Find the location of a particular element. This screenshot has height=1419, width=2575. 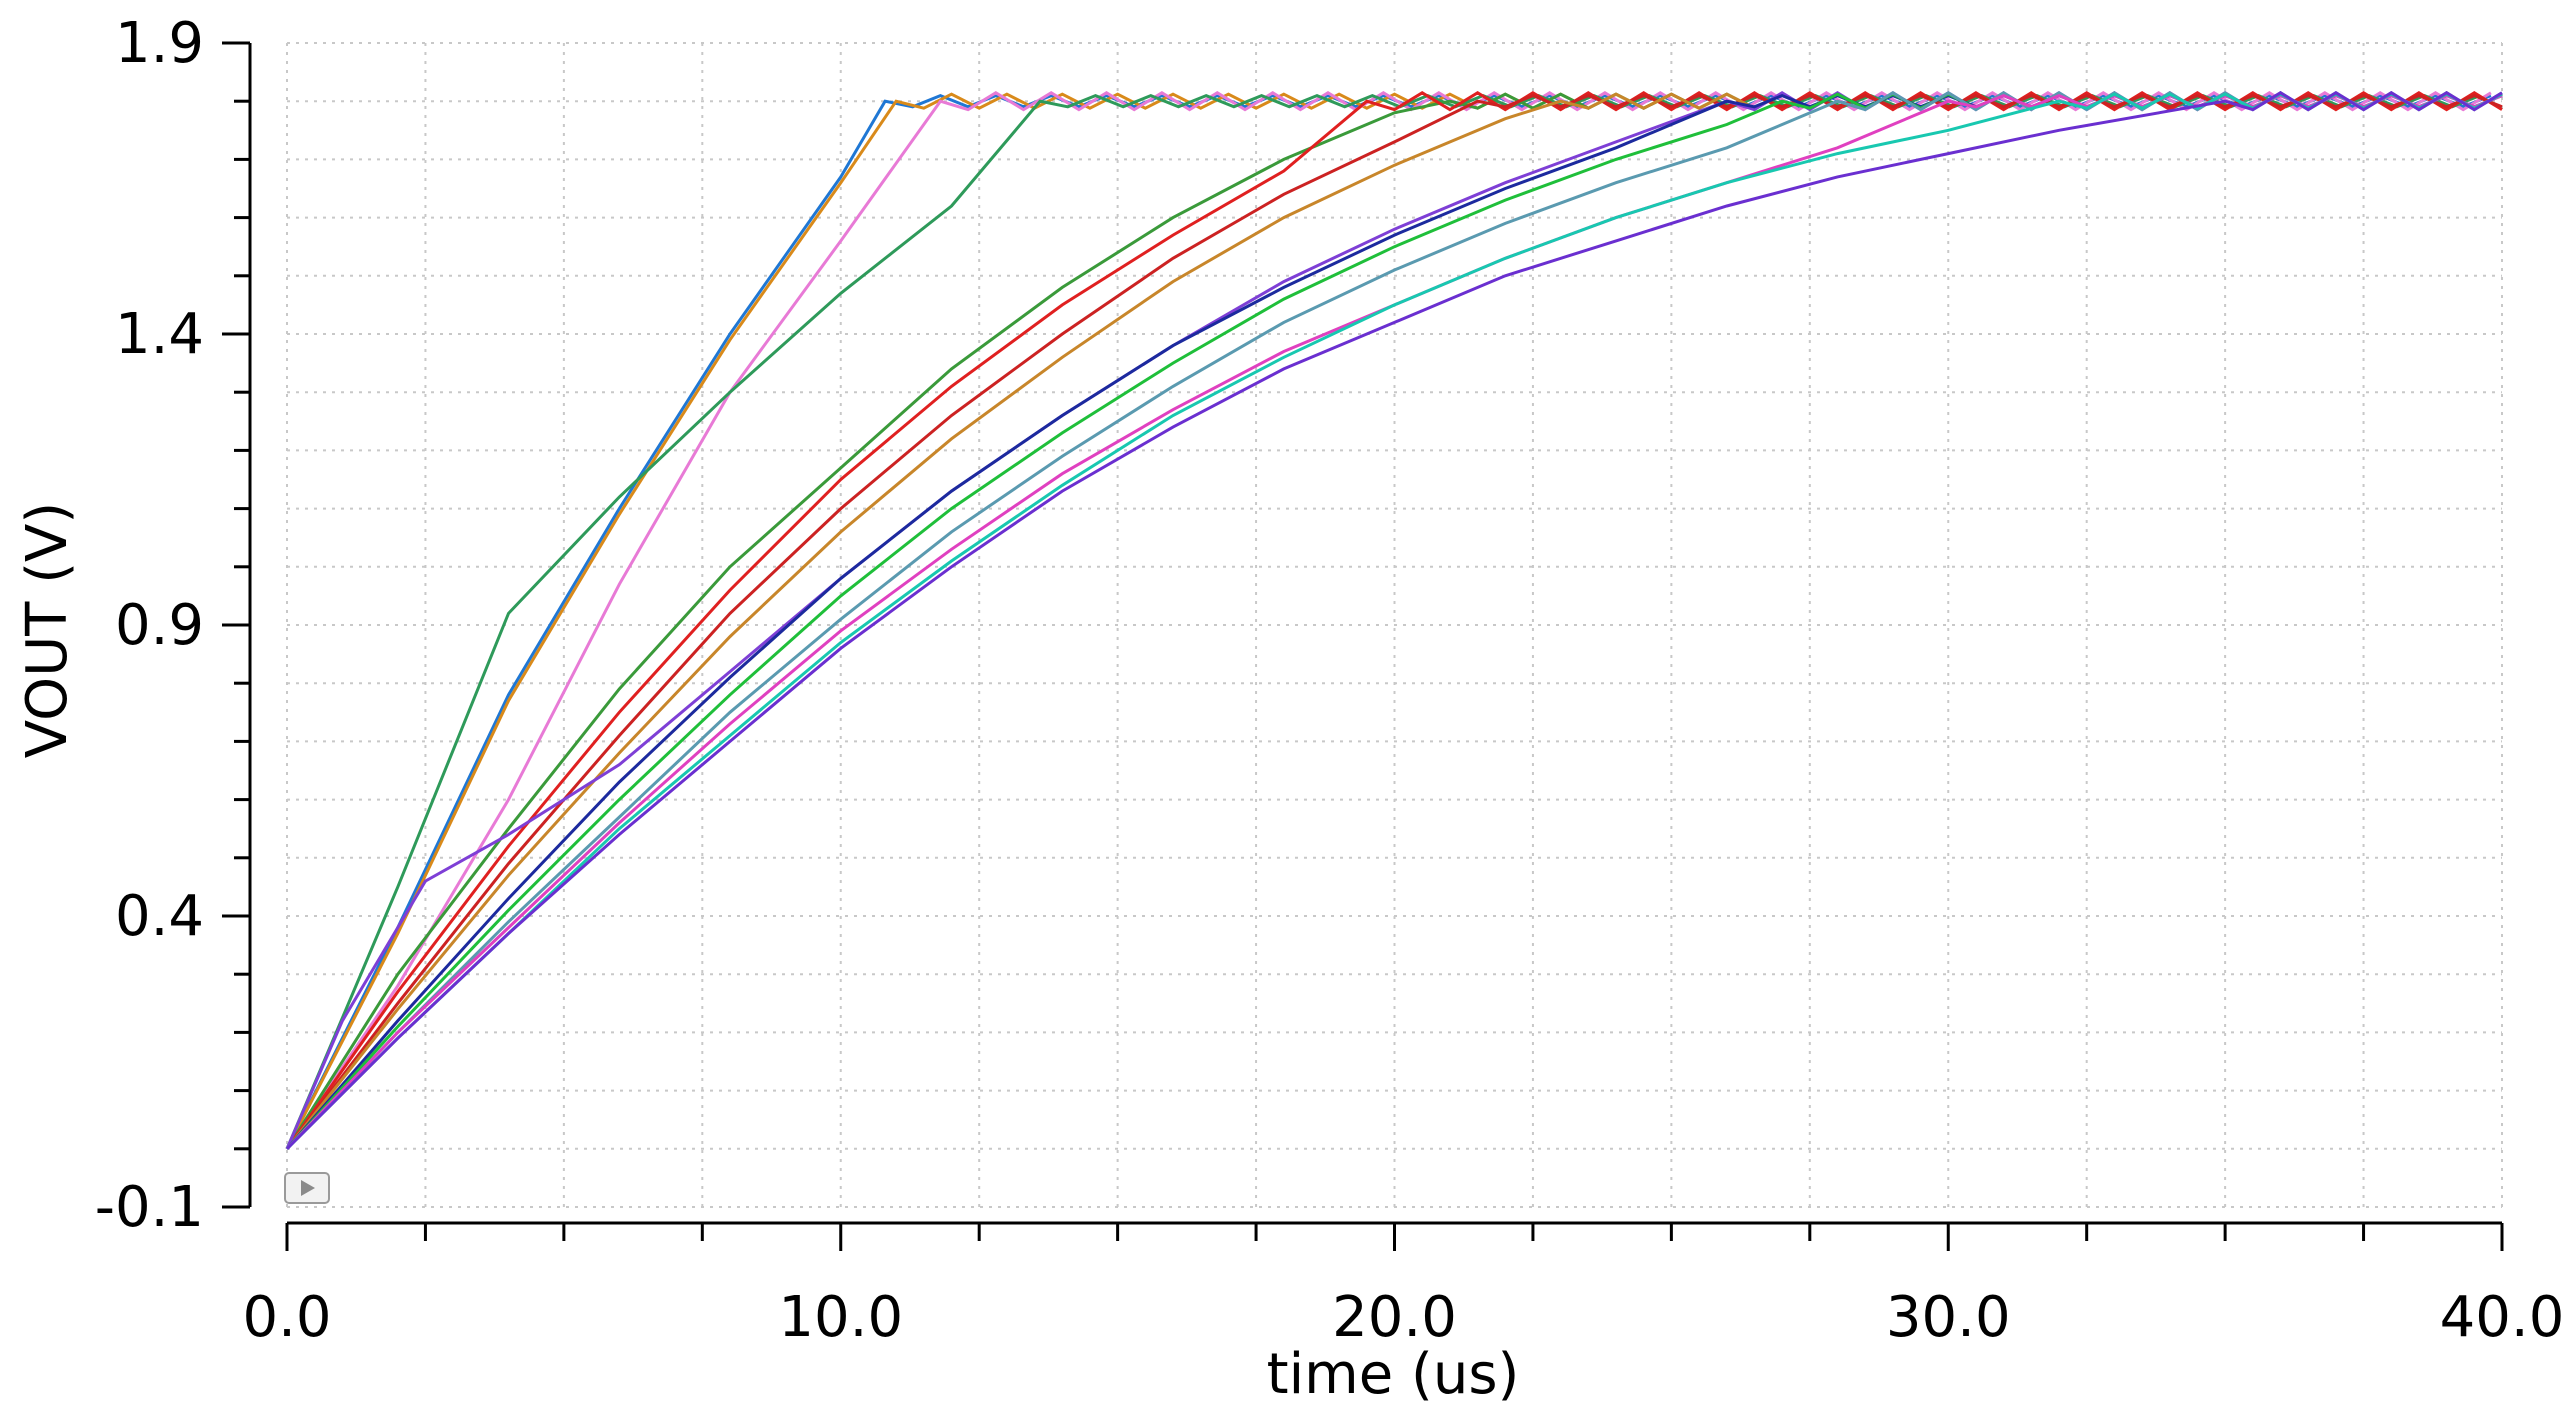

y-tick-label: 1.4 is located at coordinates (159, 334).